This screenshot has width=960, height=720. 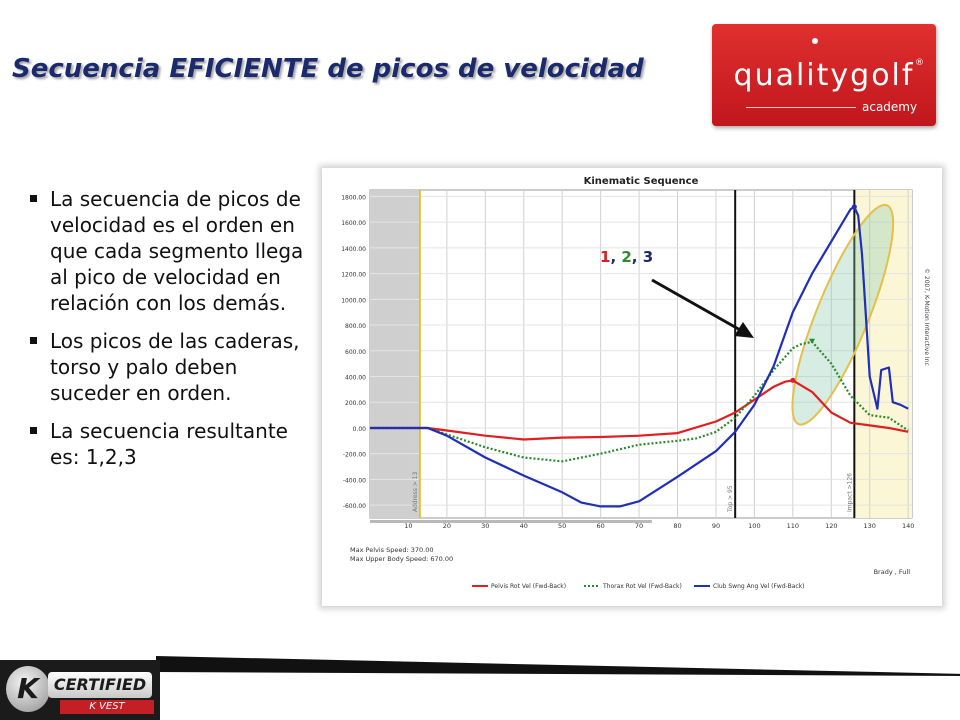 What do you see at coordinates (355, 403) in the screenshot?
I see `y-tick-label: 200.00` at bounding box center [355, 403].